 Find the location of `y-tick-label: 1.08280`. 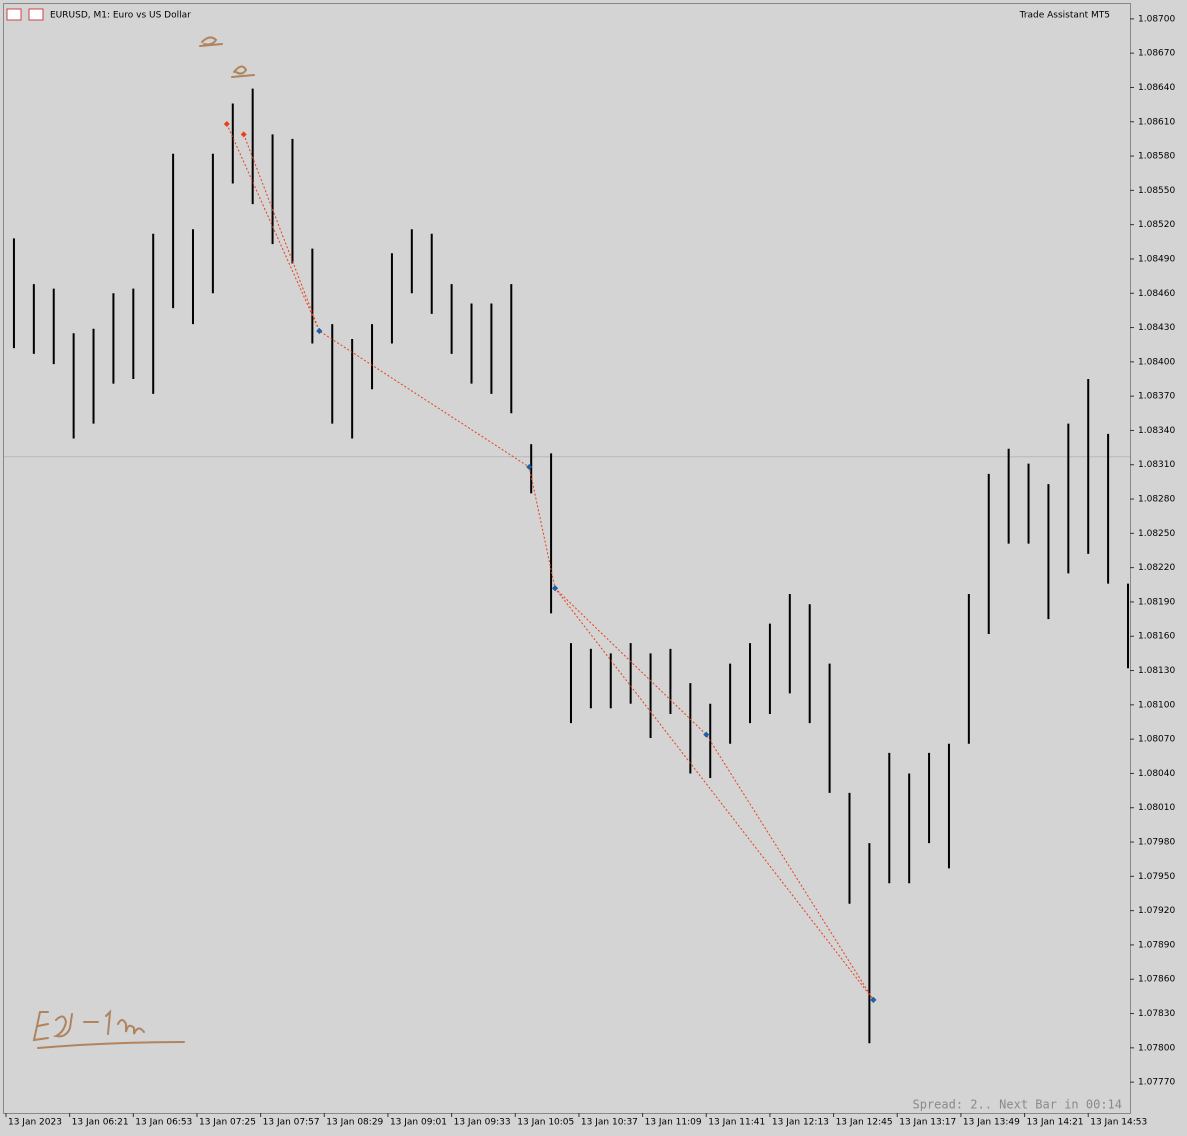

y-tick-label: 1.08280 is located at coordinates (1156, 500).